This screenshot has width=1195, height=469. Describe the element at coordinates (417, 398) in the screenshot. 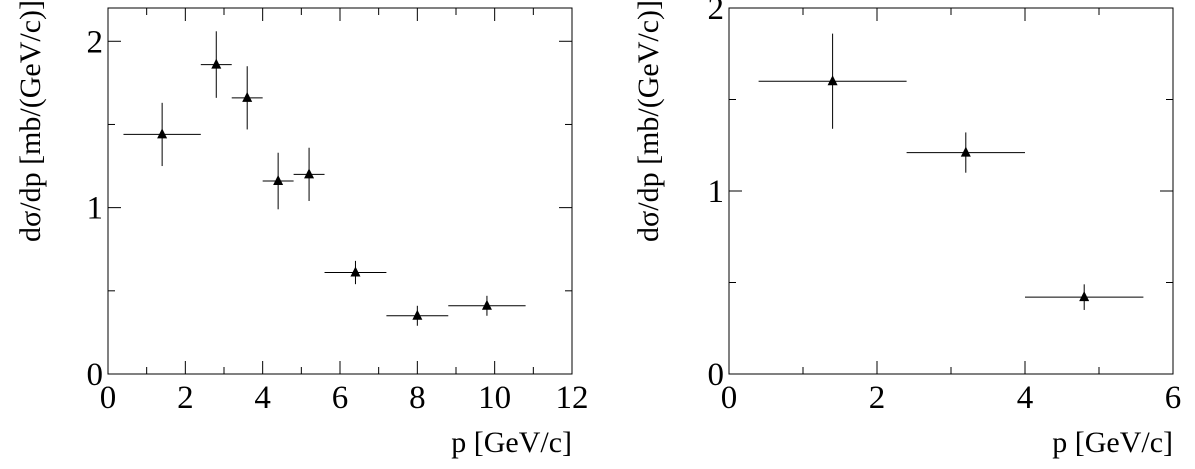

I see `x-tick-label: 8` at that location.